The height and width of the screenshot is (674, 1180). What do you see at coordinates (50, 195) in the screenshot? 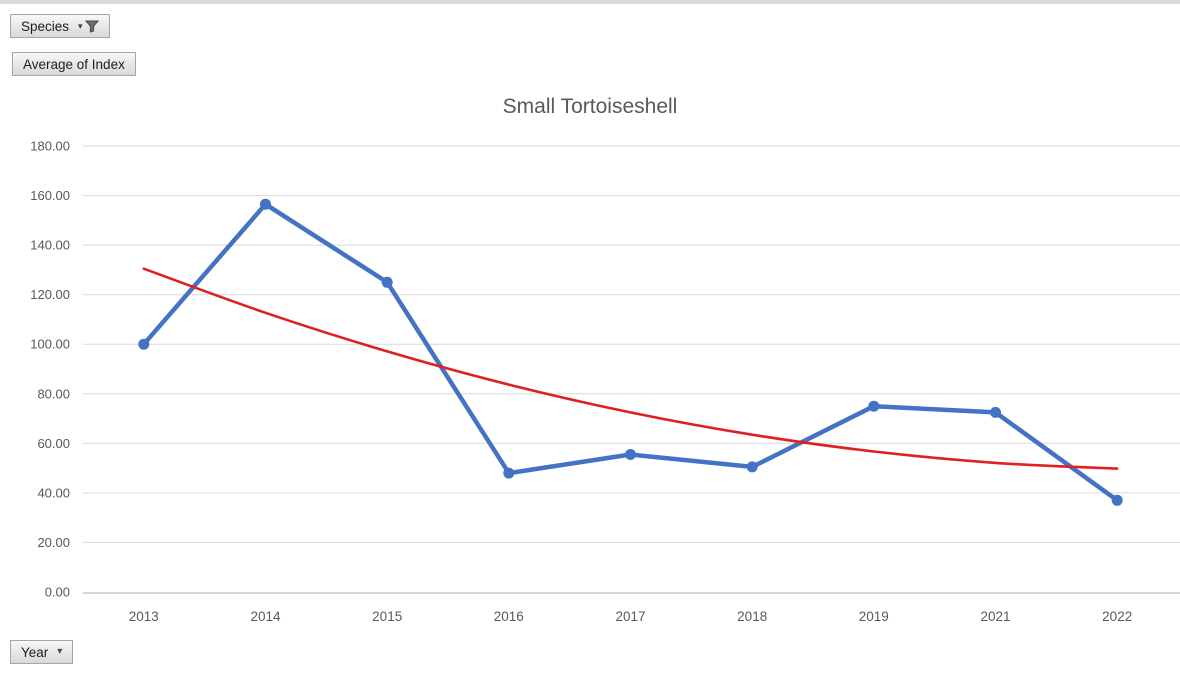
I see `y-tick-label: 160.00` at bounding box center [50, 195].